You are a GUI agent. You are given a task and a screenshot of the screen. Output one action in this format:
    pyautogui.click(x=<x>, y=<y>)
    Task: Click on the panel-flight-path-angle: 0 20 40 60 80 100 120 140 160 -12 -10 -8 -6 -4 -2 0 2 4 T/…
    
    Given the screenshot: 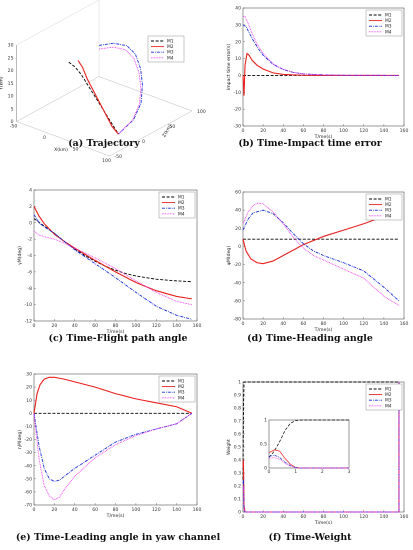 What is the action you would take?
    pyautogui.click(x=109, y=266)
    